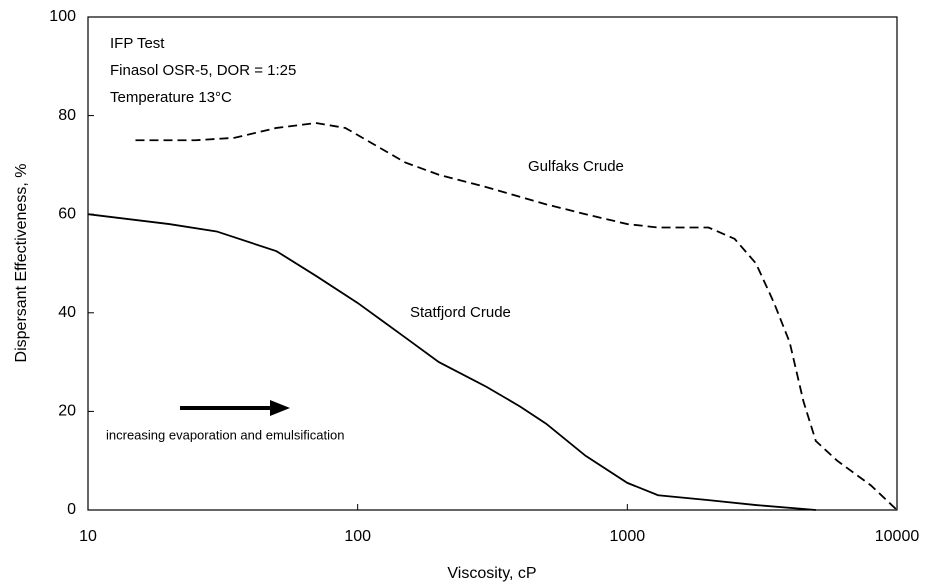 The image size is (930, 588). What do you see at coordinates (357, 536) in the screenshot?
I see `x-tick-label: 100` at bounding box center [357, 536].